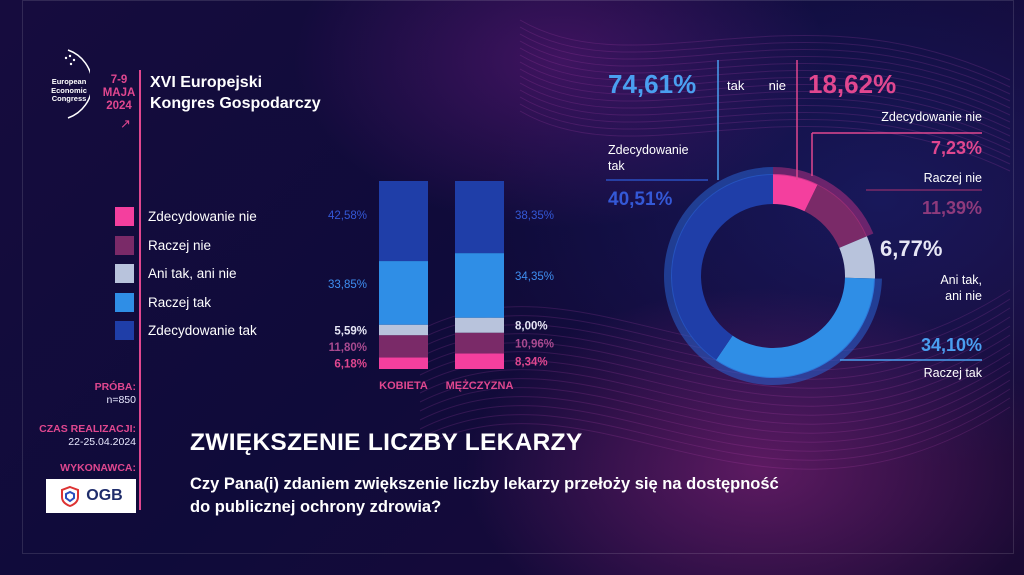 This screenshot has height=575, width=1024. I want to click on bar-value-label: 42,58%, so click(347, 216).